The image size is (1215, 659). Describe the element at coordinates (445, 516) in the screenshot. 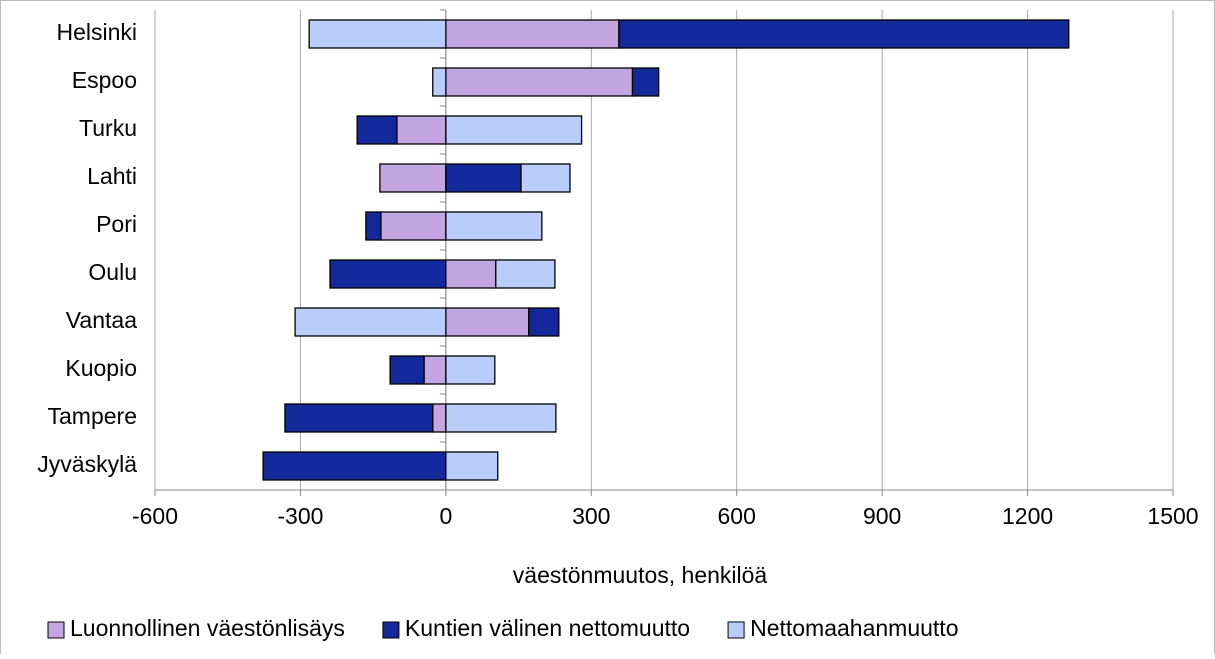

I see `x-tick-label: 0` at that location.